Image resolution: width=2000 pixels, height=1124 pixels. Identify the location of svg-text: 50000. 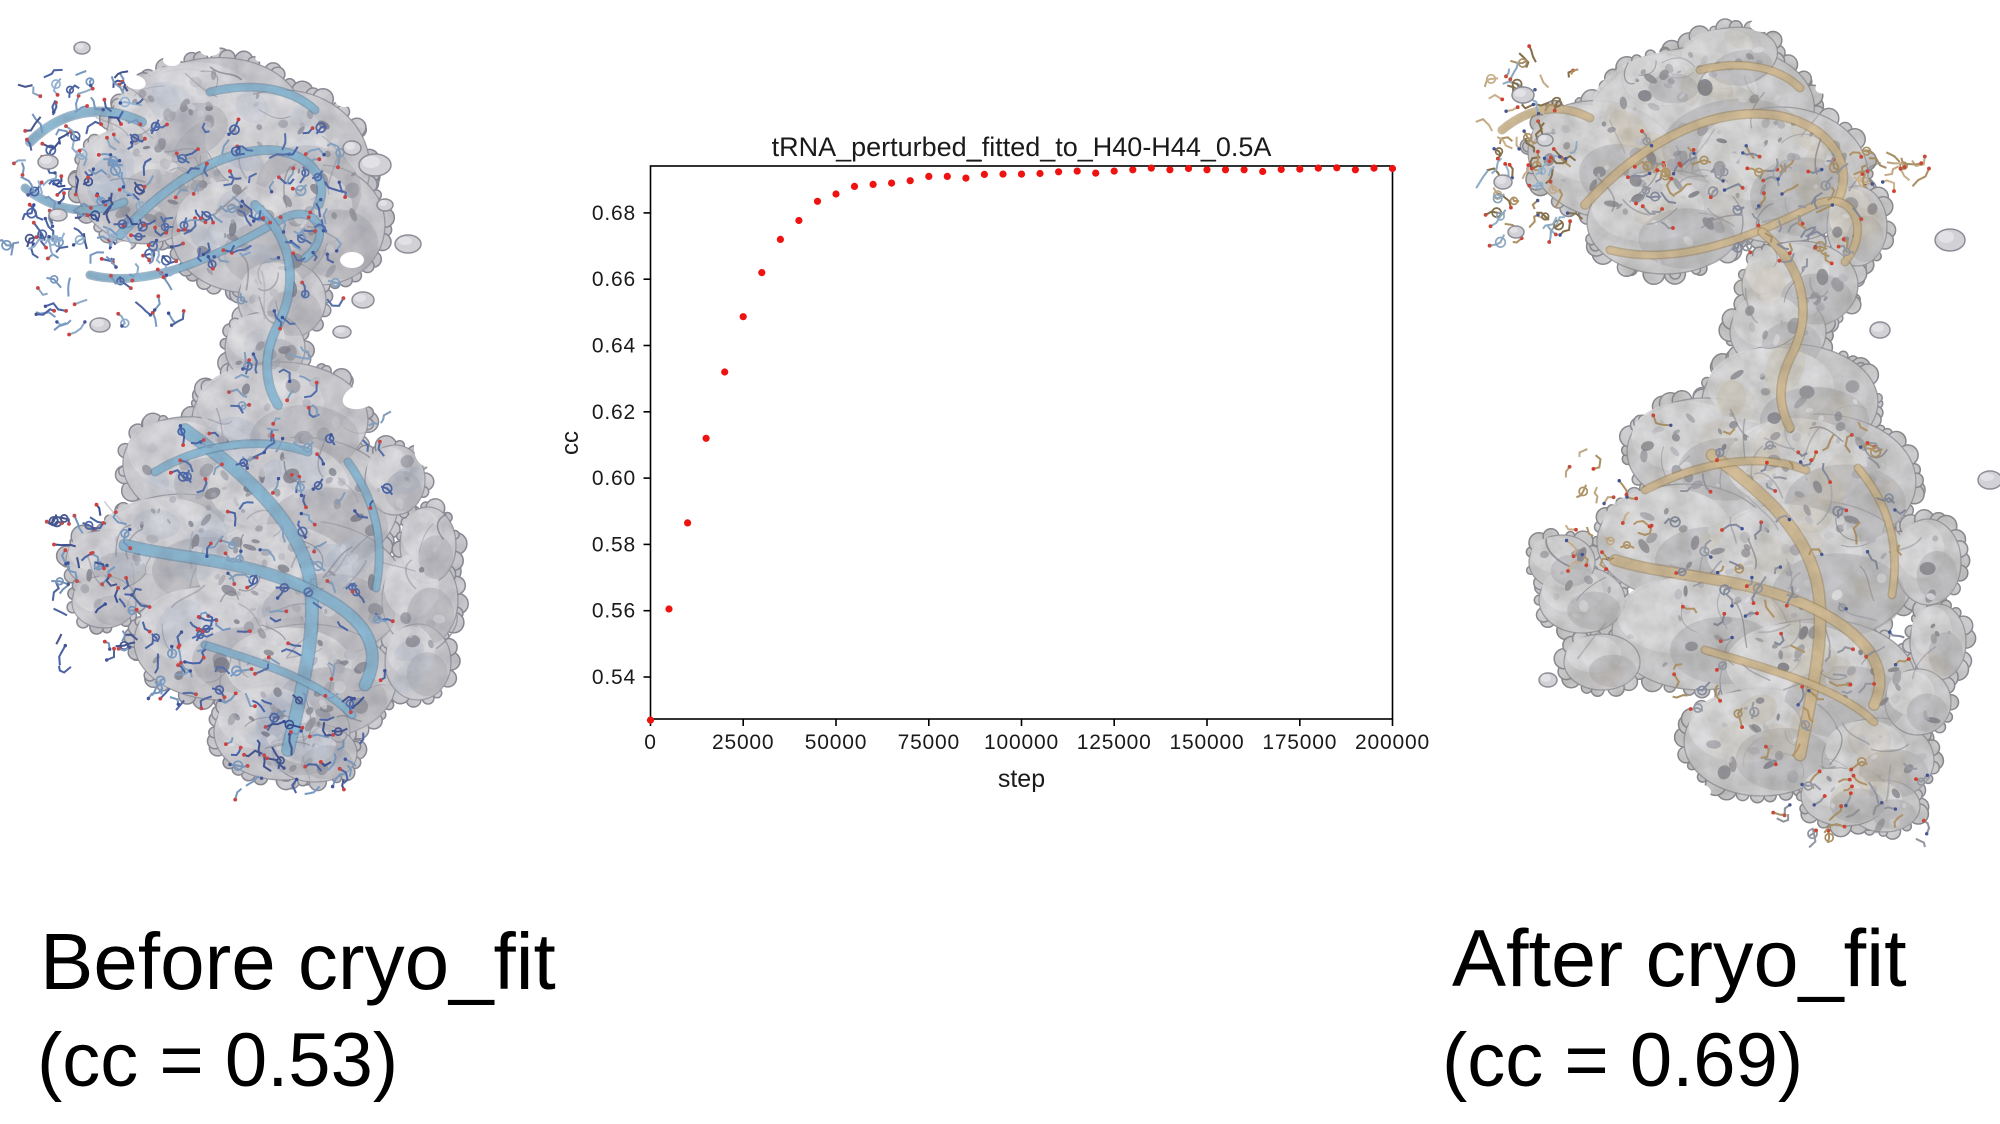
(836, 742).